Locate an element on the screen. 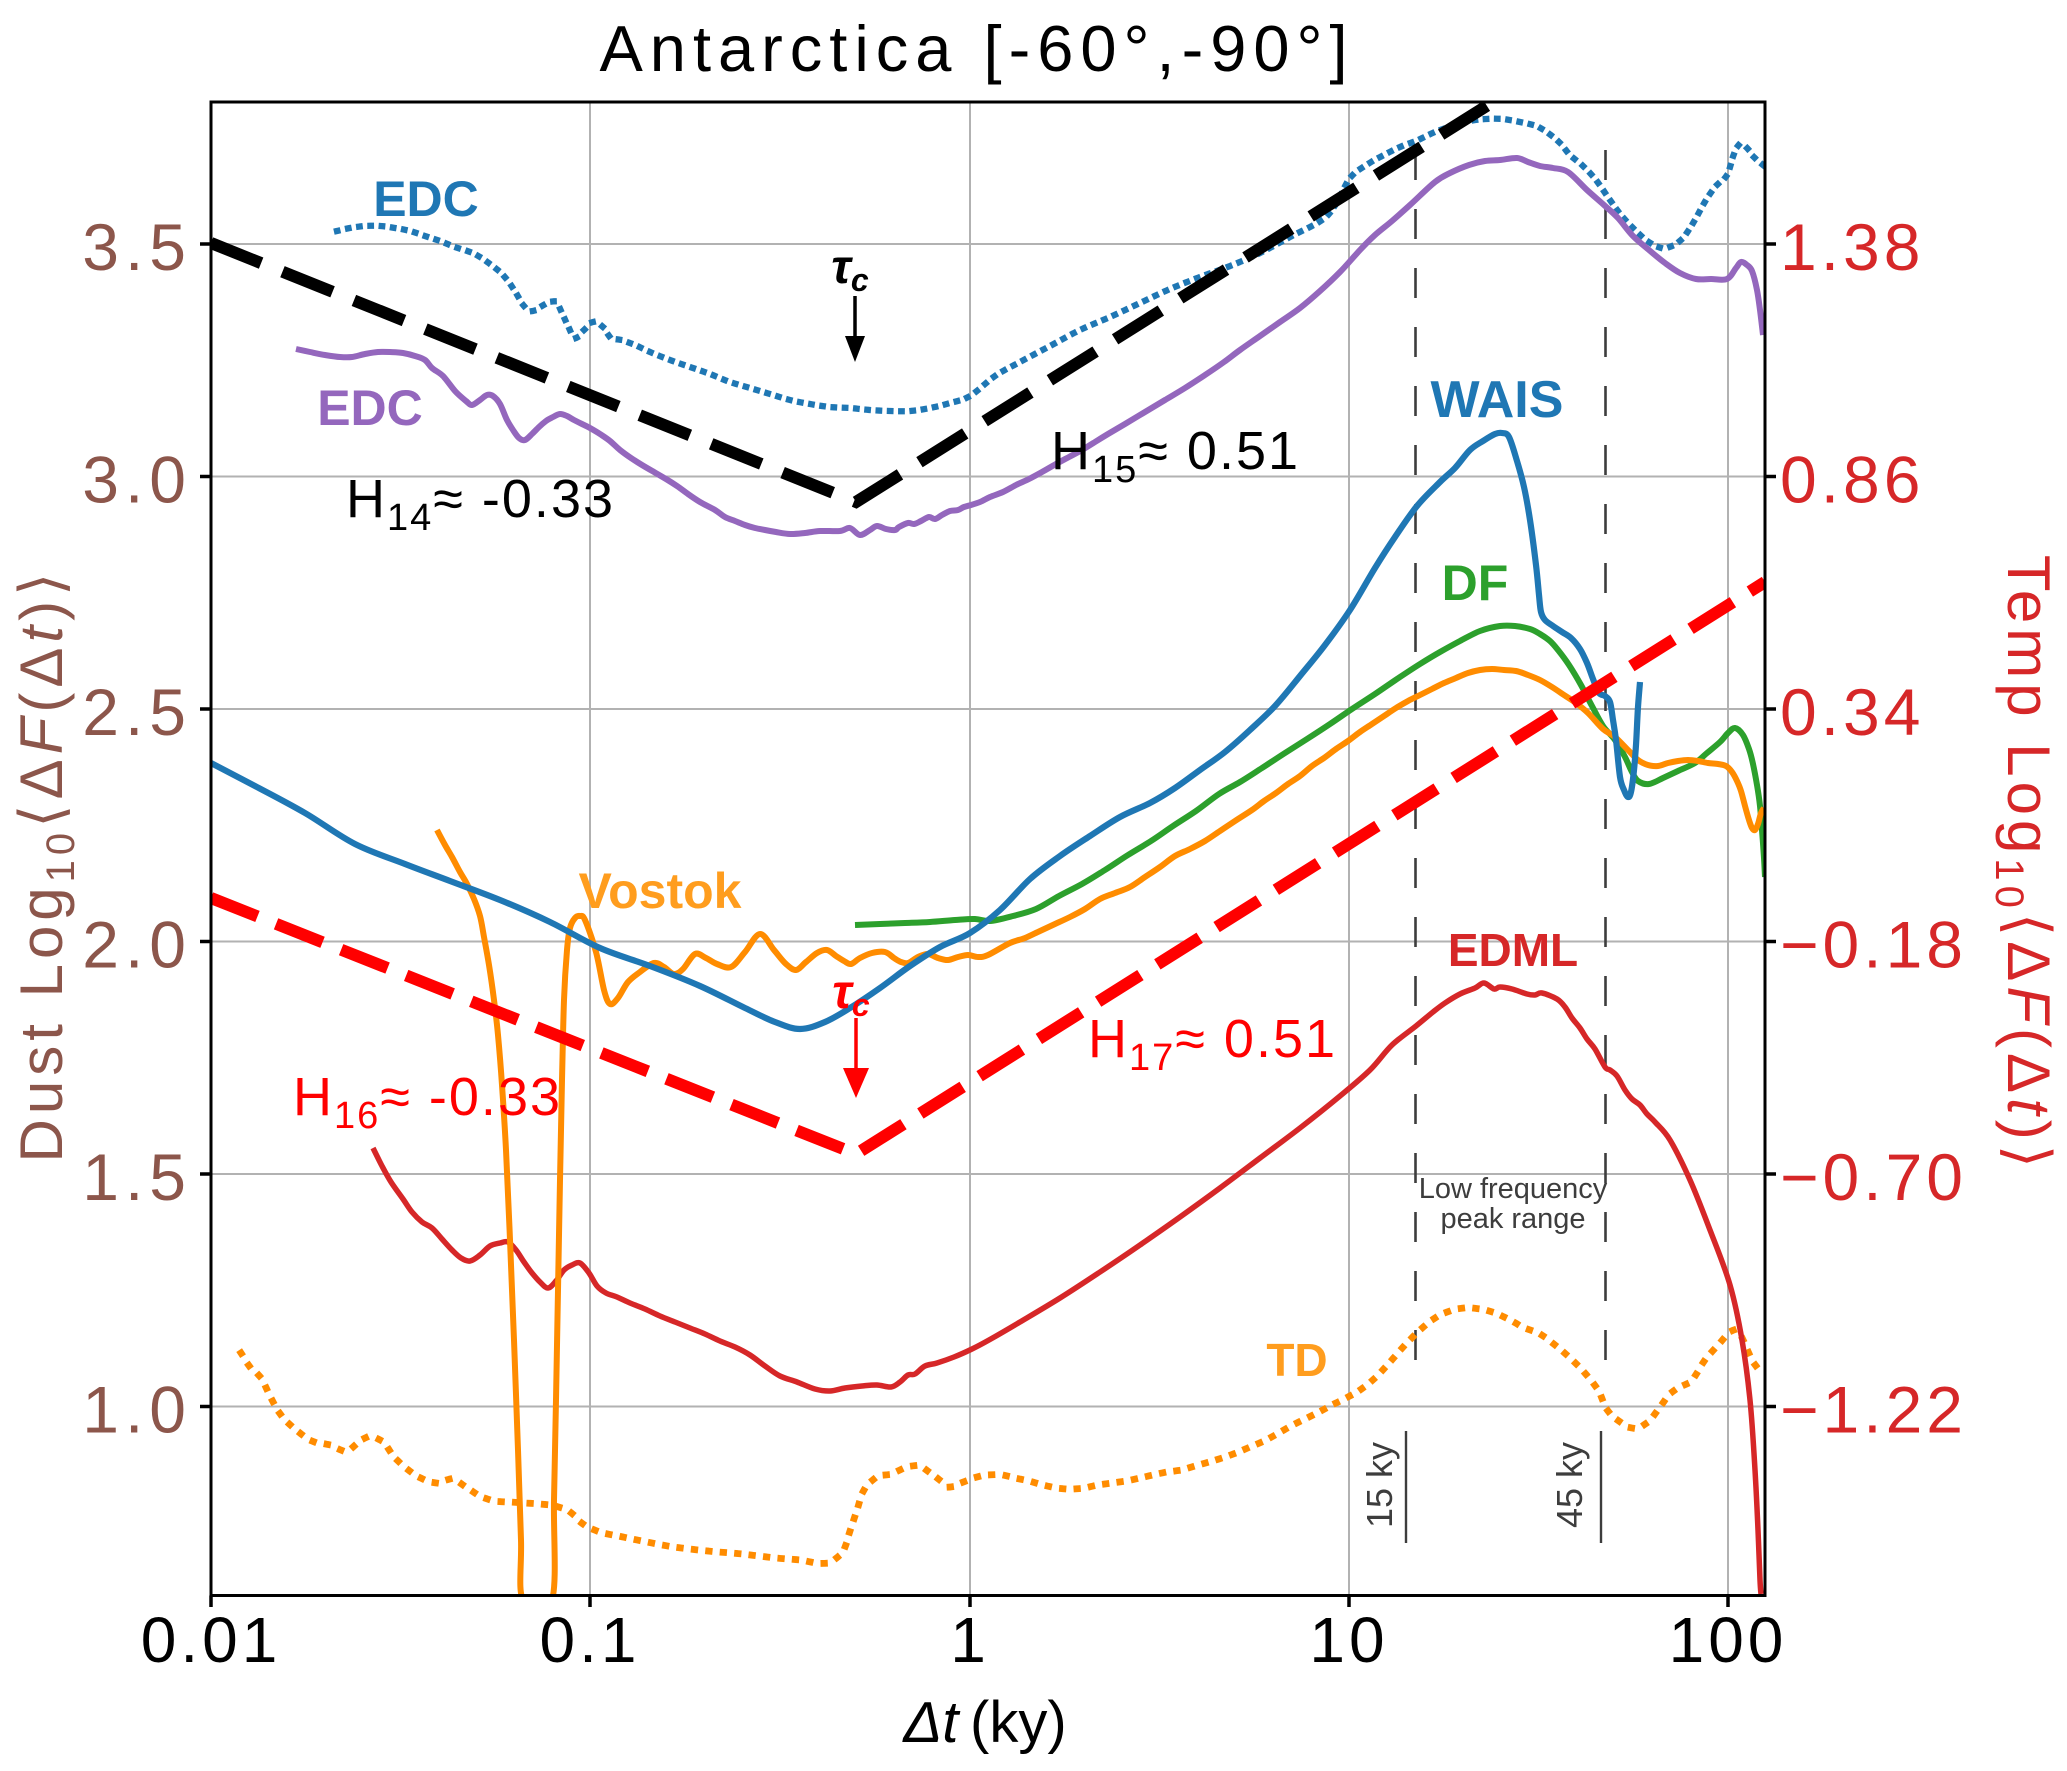  svg-text: peak range is located at coordinates (1512, 1219).